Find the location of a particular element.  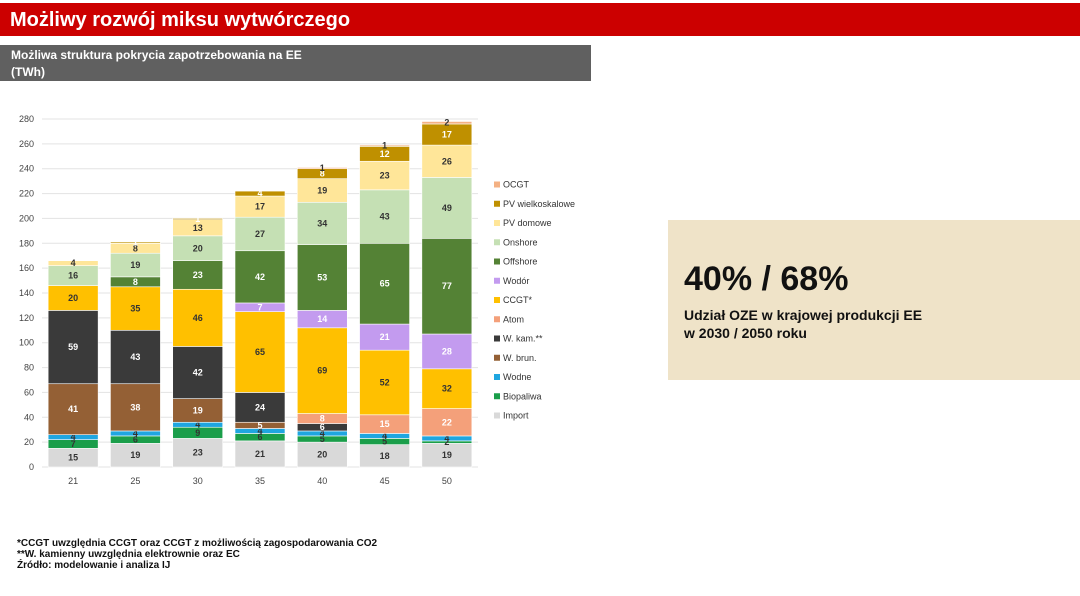

legend-label: Wodne is located at coordinates (517, 377).